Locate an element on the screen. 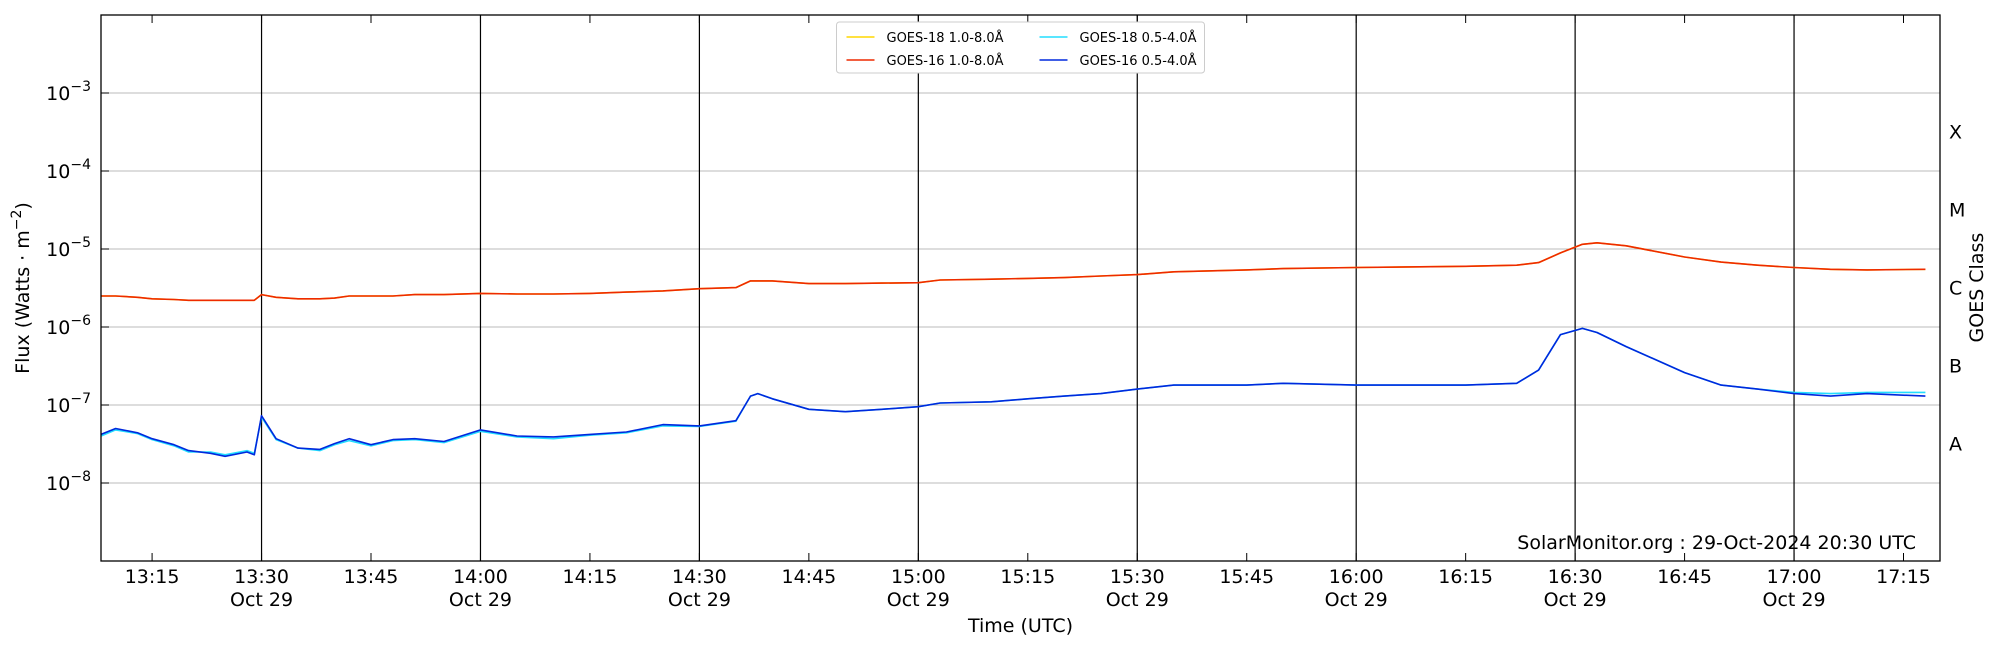 Image resolution: width=2000 pixels, height=650 pixels. y-tick-label: 10⁻⁸ is located at coordinates (68, 482).